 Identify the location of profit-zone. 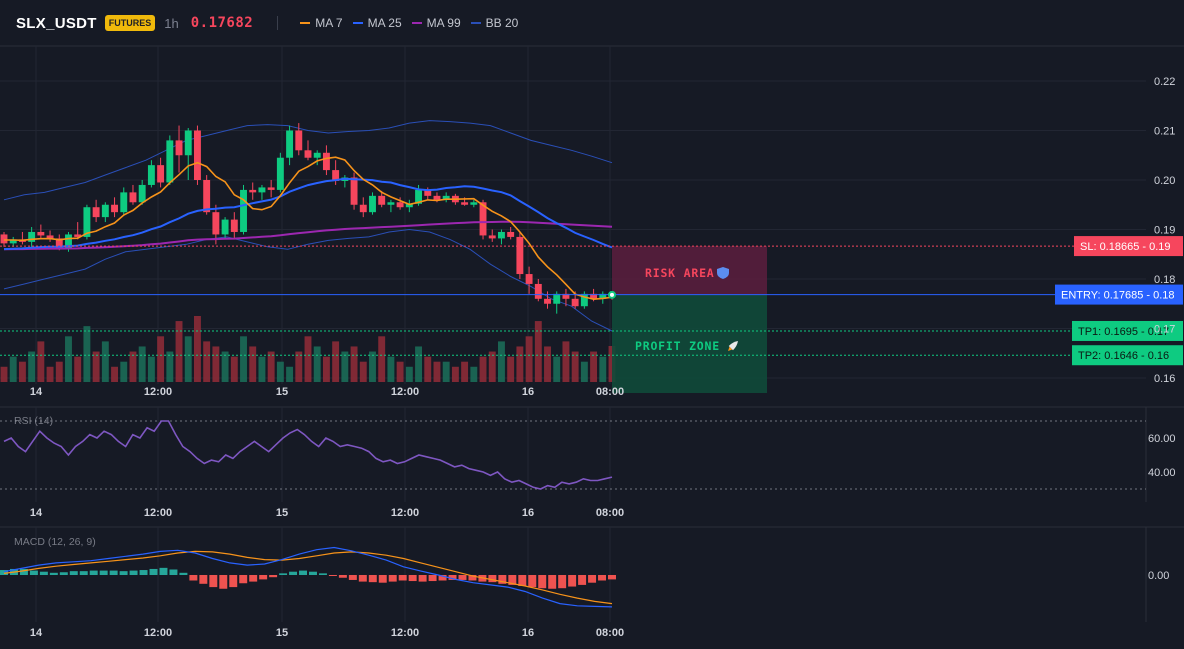
(689, 343).